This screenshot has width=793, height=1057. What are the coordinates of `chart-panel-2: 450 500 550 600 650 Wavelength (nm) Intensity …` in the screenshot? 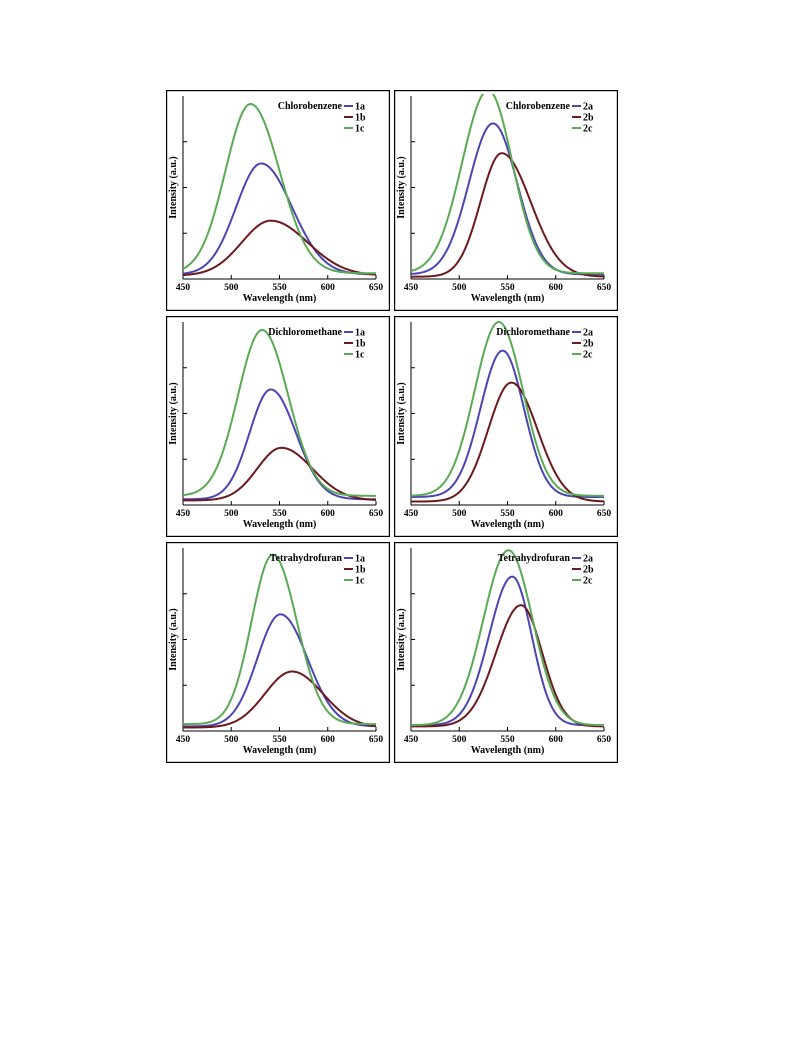 It's located at (506, 201).